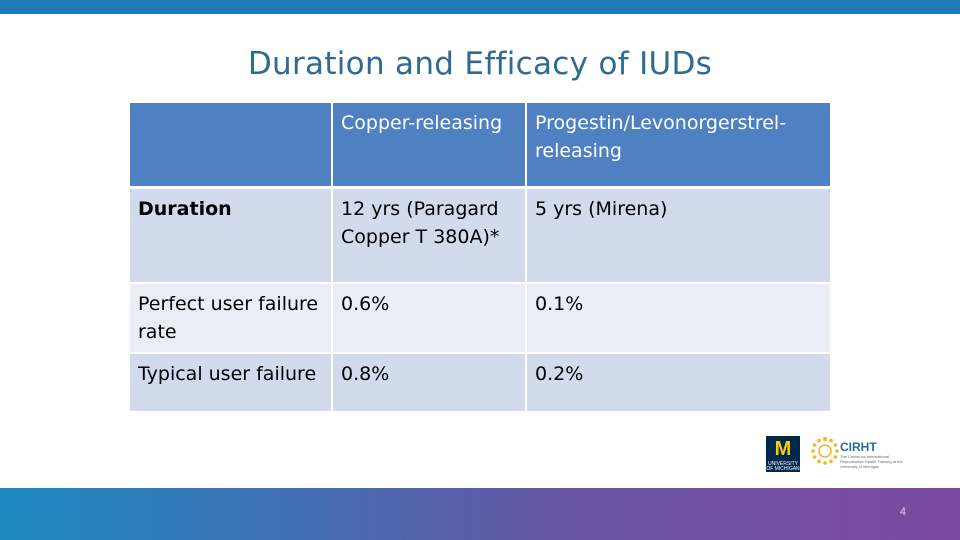 This screenshot has height=540, width=960. What do you see at coordinates (783, 466) in the screenshot?
I see `umich-wordmark: UNIVERSITY OF MICHIGAN` at bounding box center [783, 466].